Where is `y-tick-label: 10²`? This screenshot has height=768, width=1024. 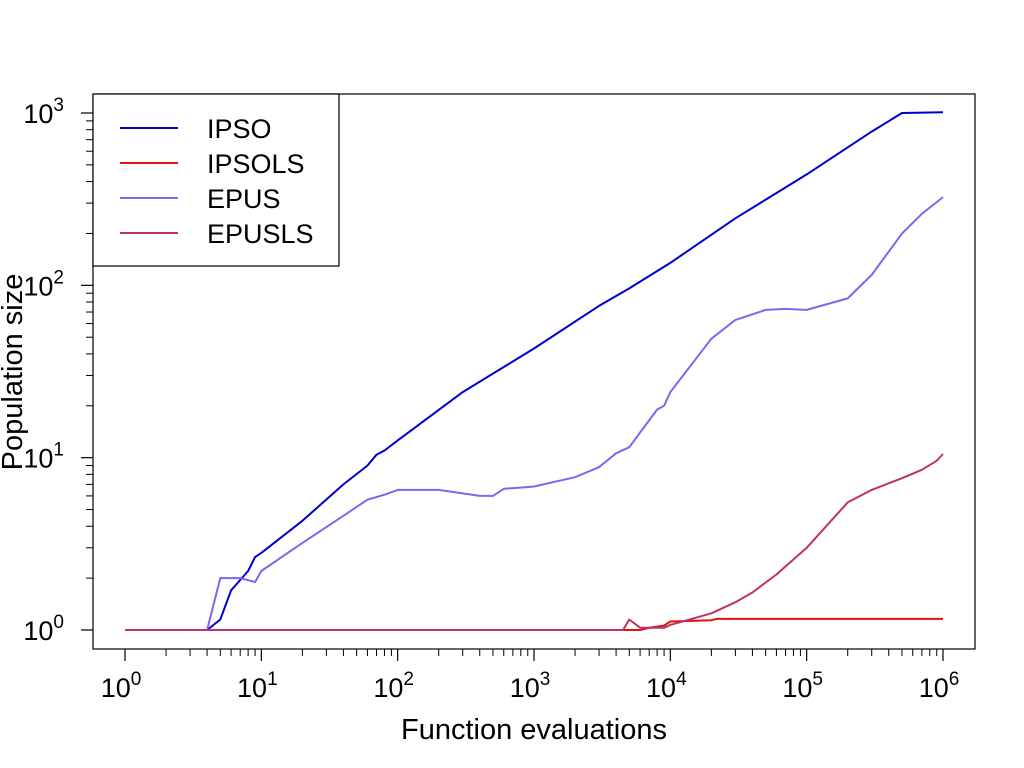
y-tick-label: 10² is located at coordinates (43, 284).